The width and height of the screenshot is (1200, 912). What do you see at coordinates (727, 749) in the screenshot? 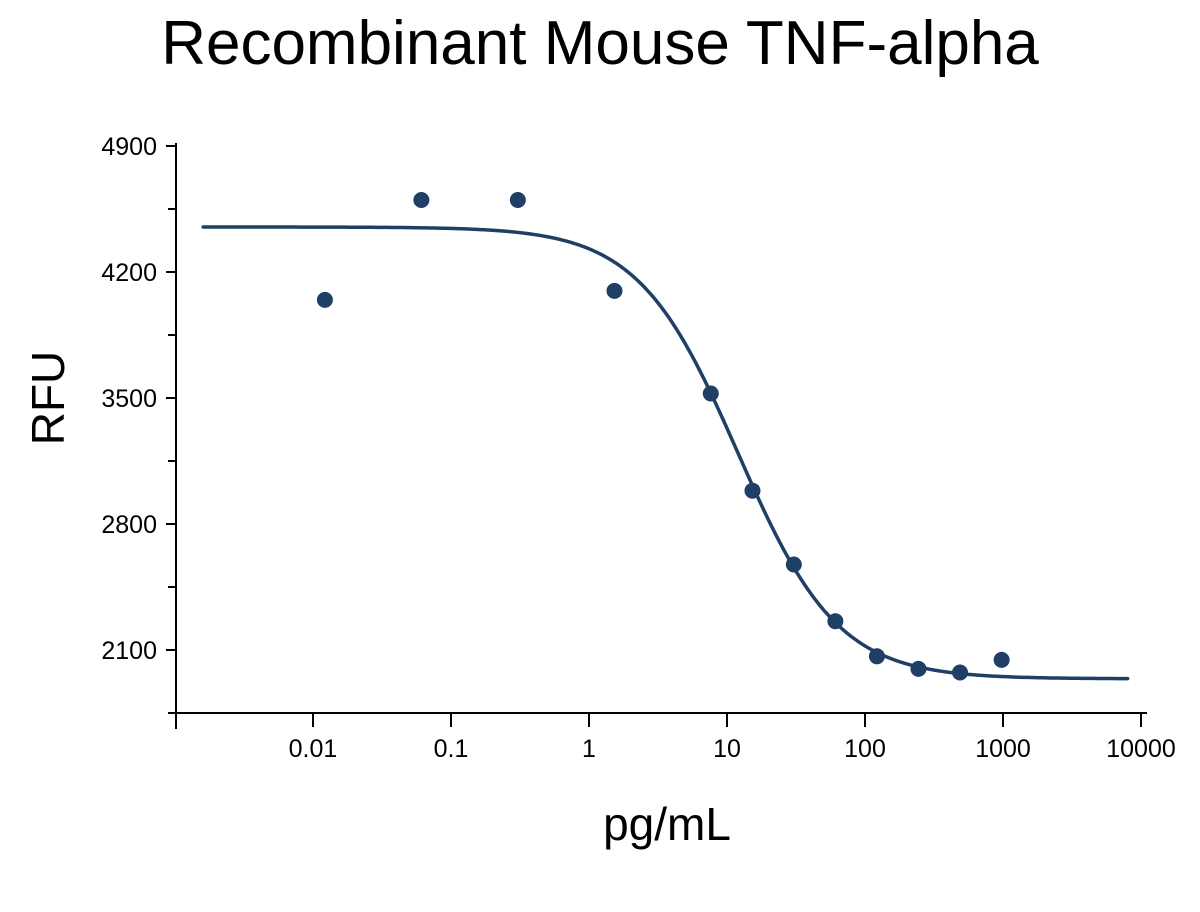
I see `x-tick-label: 10` at bounding box center [727, 749].